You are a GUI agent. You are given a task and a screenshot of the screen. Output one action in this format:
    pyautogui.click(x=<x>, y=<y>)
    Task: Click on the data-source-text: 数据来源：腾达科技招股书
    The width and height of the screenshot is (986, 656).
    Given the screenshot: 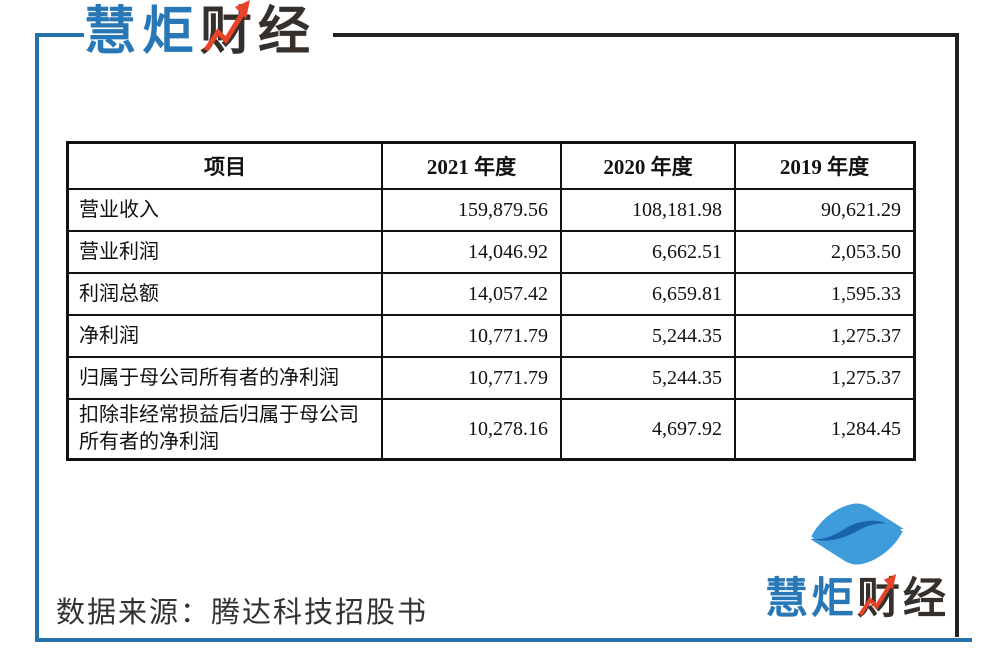 What is the action you would take?
    pyautogui.click(x=242, y=613)
    